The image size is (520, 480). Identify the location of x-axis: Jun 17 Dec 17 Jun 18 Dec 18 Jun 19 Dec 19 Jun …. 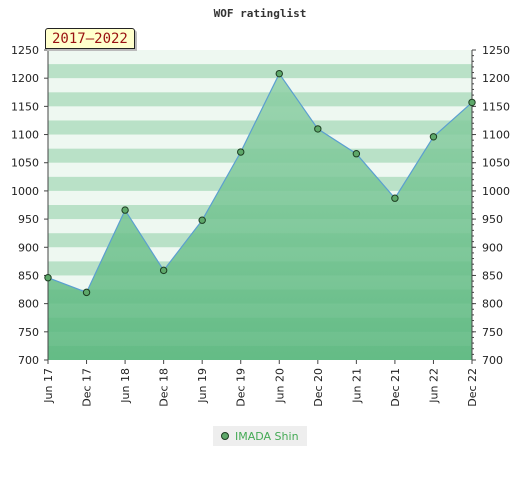
(260, 383).